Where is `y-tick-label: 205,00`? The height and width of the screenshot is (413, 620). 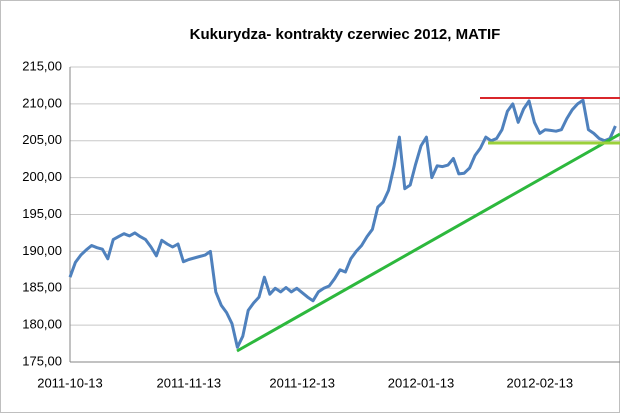
y-tick-label: 205,00 is located at coordinates (42, 139).